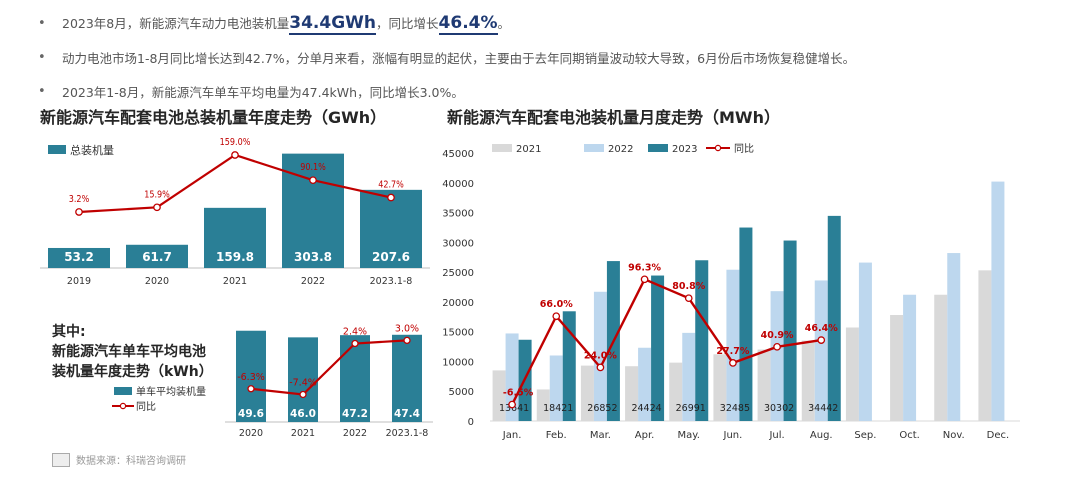 The width and height of the screenshot is (1080, 486). I want to click on yoy-label: 15.9%, so click(157, 195).